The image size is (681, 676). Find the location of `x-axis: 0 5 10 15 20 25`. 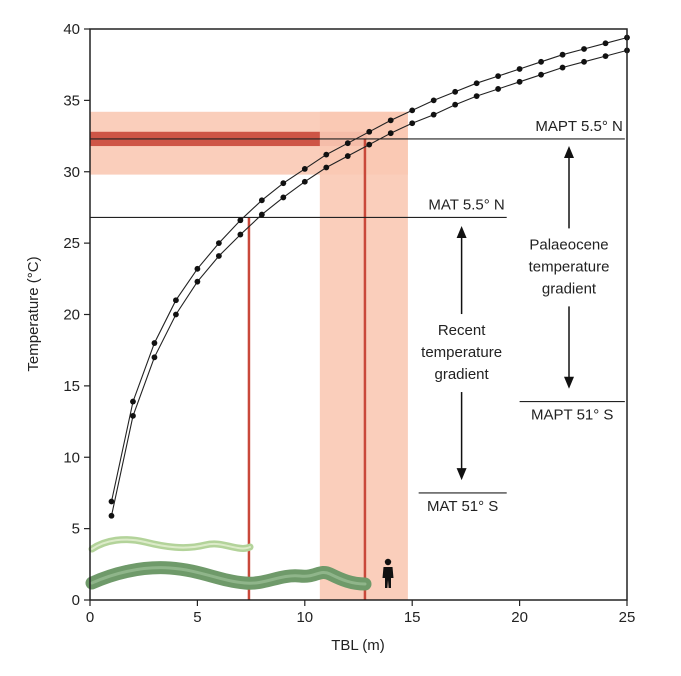

x-axis: 0 5 10 15 20 25 is located at coordinates (361, 613).